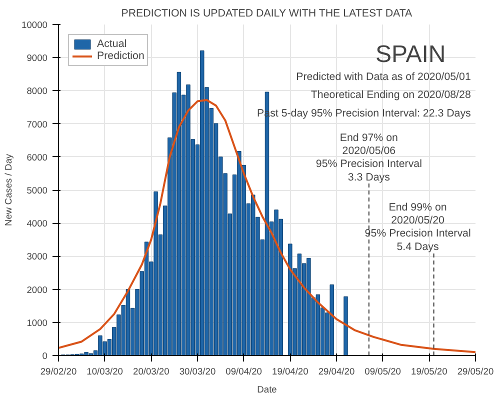 The height and width of the screenshot is (397, 500). Describe the element at coordinates (369, 158) in the screenshot. I see `ref-line-label: End 97% on 2020/05/06 95% Precision Interval 3.3 Days` at that location.